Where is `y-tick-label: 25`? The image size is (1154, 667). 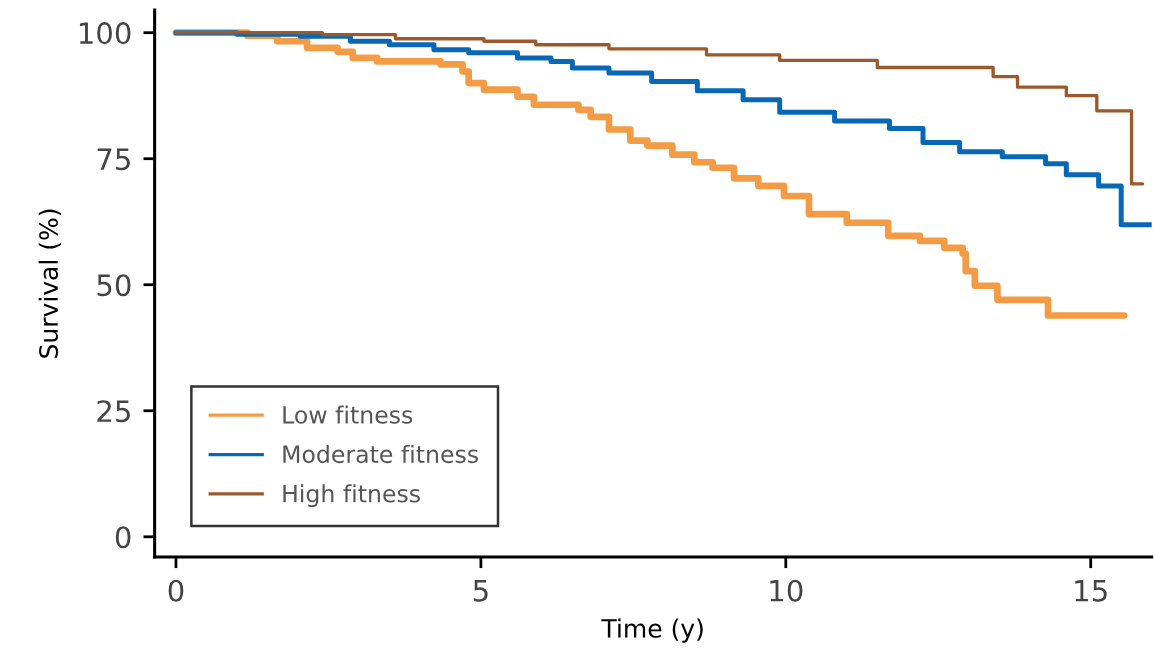
y-tick-label: 25 is located at coordinates (113, 411).